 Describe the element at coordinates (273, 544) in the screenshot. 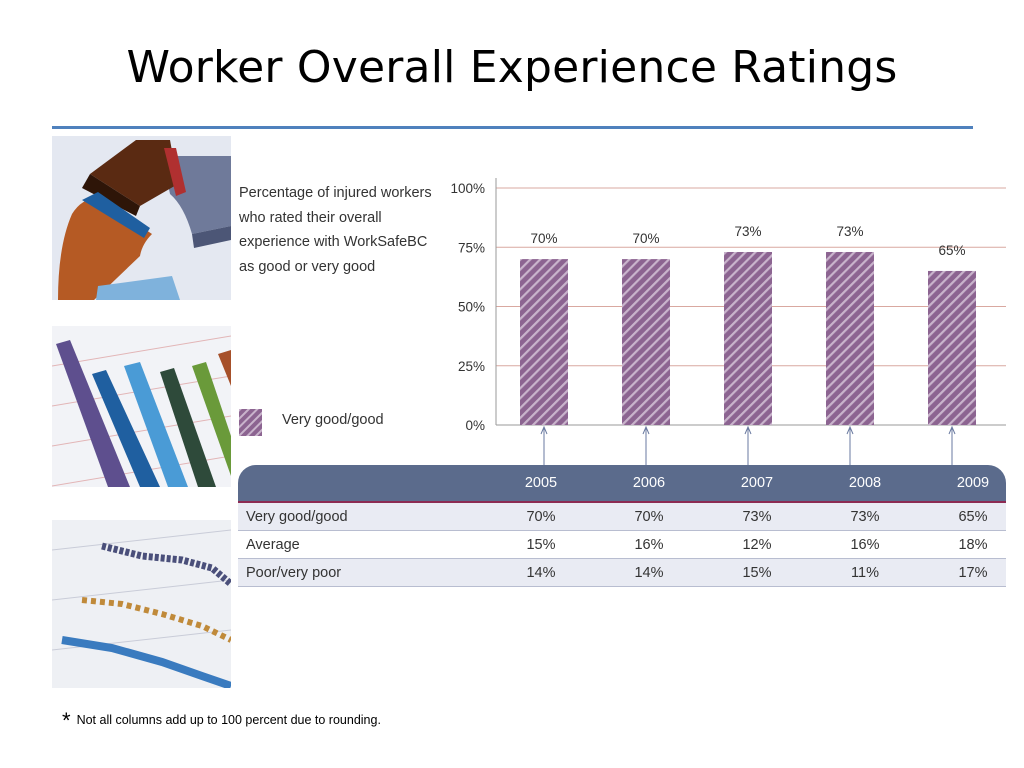

I see `row-label: Average` at that location.